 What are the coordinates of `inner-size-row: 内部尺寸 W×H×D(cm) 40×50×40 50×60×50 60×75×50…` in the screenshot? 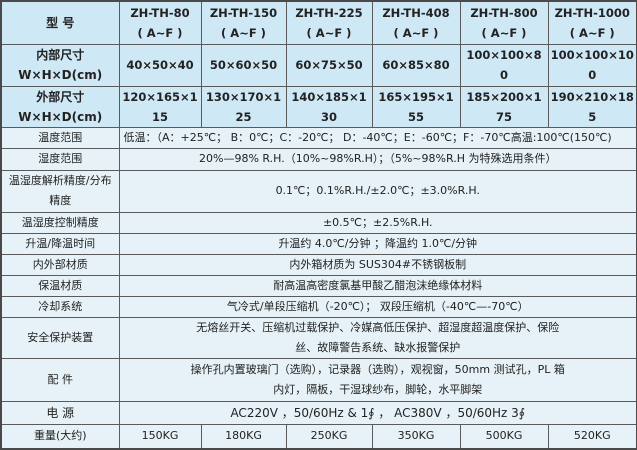 It's located at (318, 65).